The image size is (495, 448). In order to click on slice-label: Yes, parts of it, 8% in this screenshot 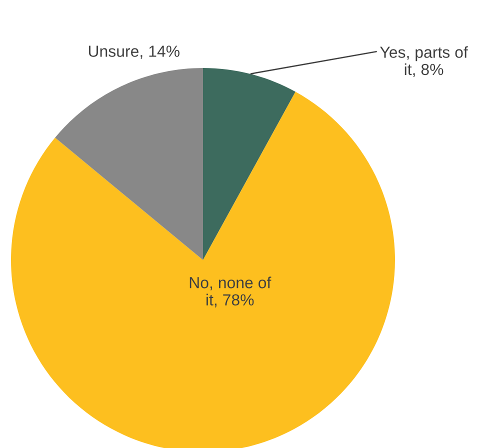, I will do `click(424, 62)`.